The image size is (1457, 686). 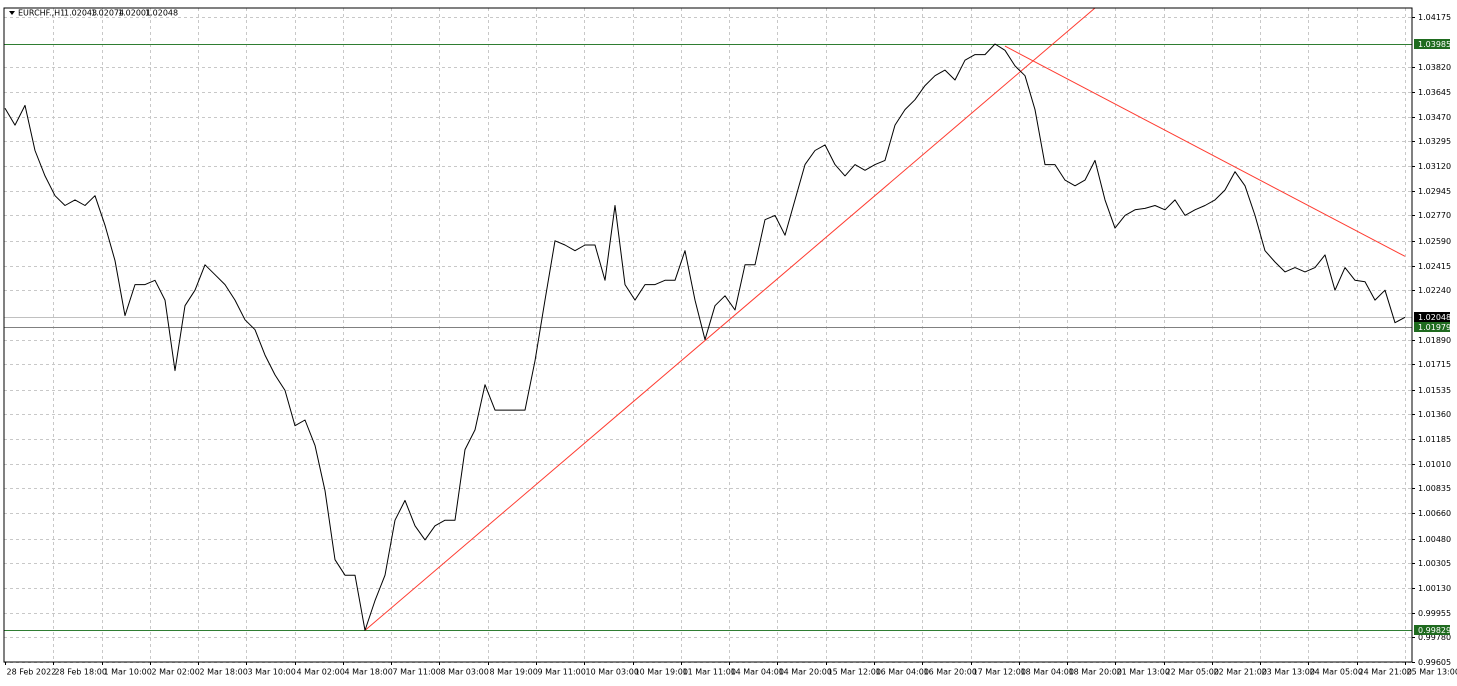 What do you see at coordinates (1434, 513) in the screenshot?
I see `y-tick-label: 1.00660` at bounding box center [1434, 513].